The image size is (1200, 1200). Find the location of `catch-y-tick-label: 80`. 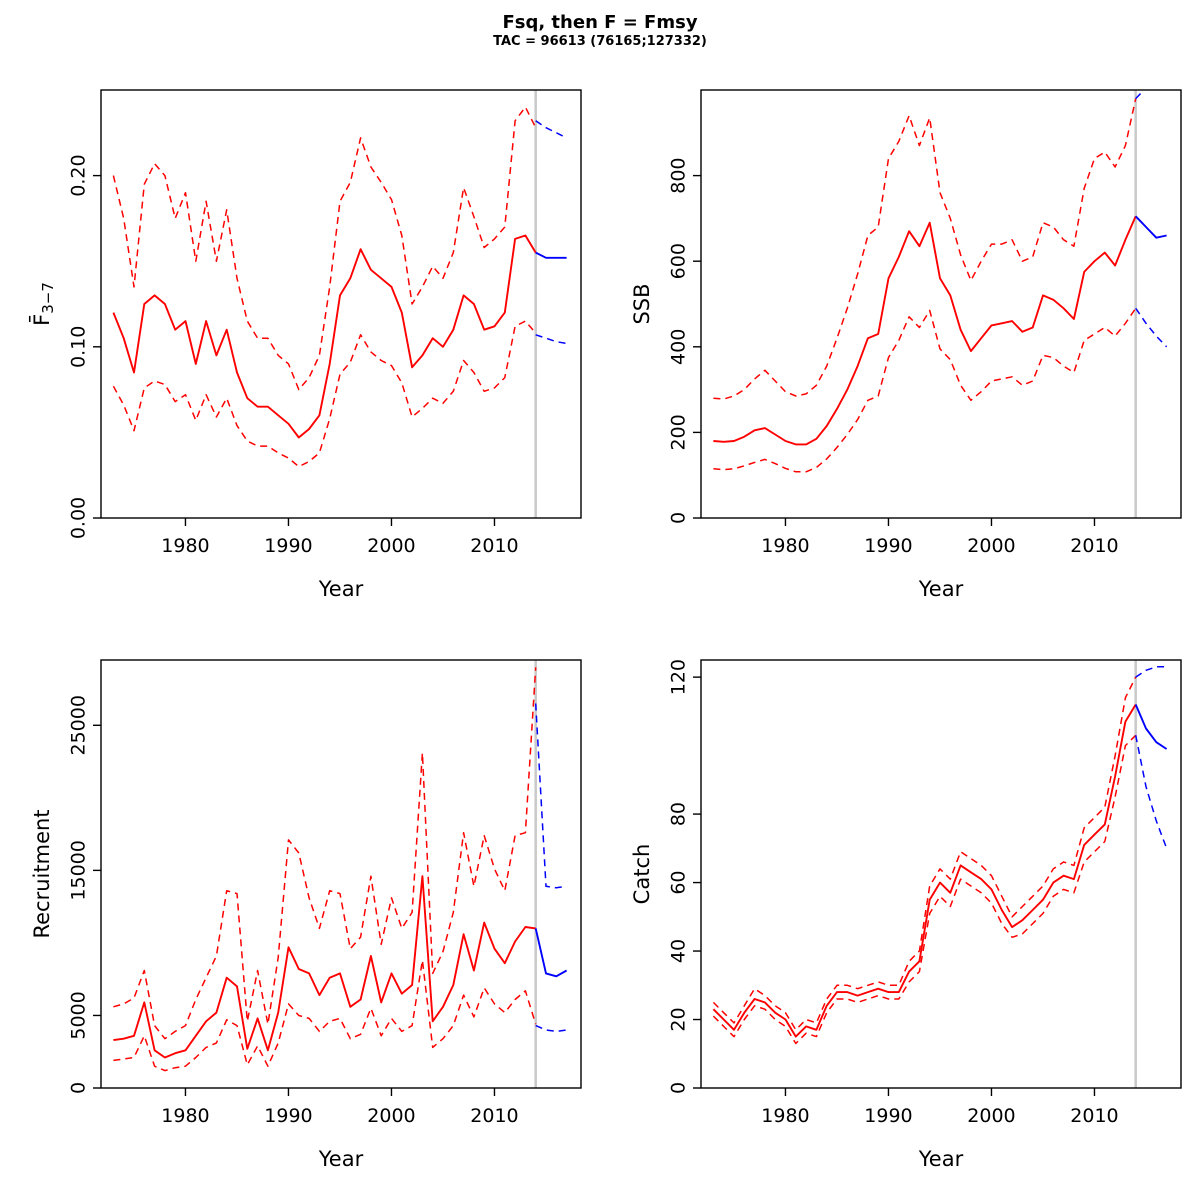

catch-y-tick-label: 80 is located at coordinates (679, 814).